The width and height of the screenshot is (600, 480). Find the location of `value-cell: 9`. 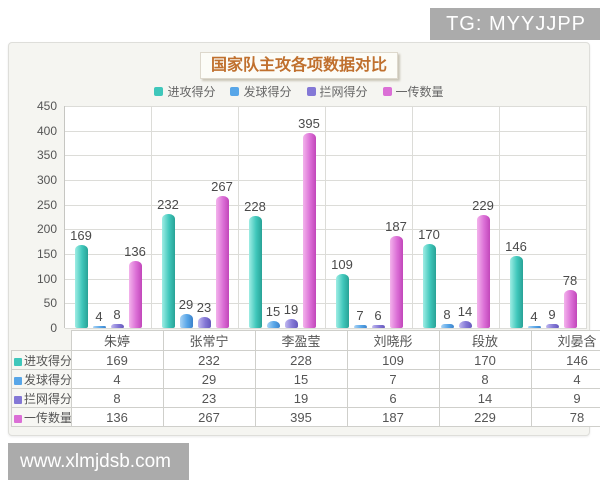

value-cell: 9 is located at coordinates (565, 398).